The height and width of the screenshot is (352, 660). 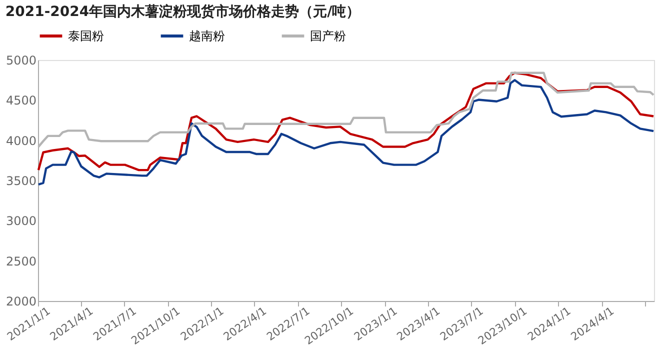 What do you see at coordinates (21, 261) in the screenshot?
I see `y-tick-label: 2500` at bounding box center [21, 261].